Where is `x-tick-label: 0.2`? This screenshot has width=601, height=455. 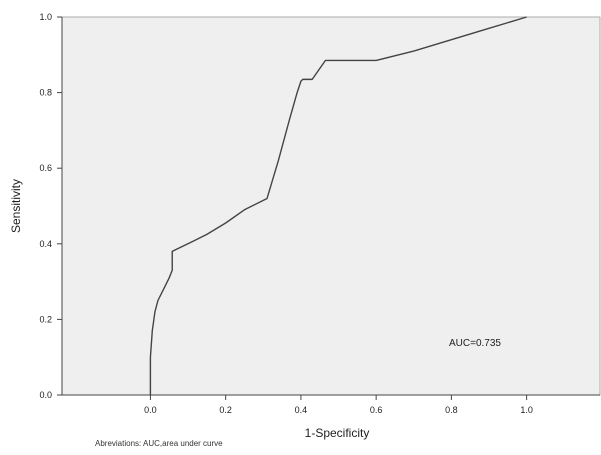
x-tick-label: 0.2 is located at coordinates (225, 410).